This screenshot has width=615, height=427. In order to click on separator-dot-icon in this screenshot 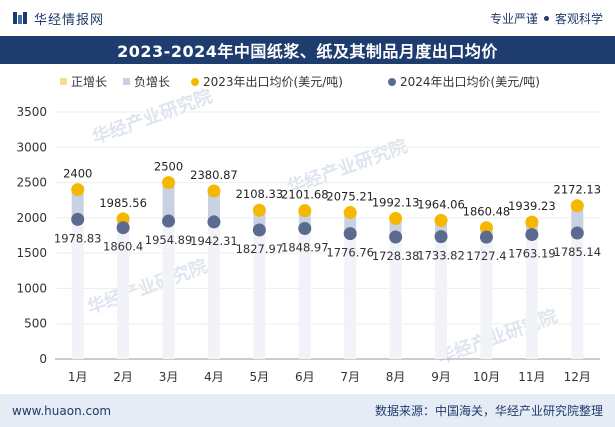, I will do `click(546, 18)`.